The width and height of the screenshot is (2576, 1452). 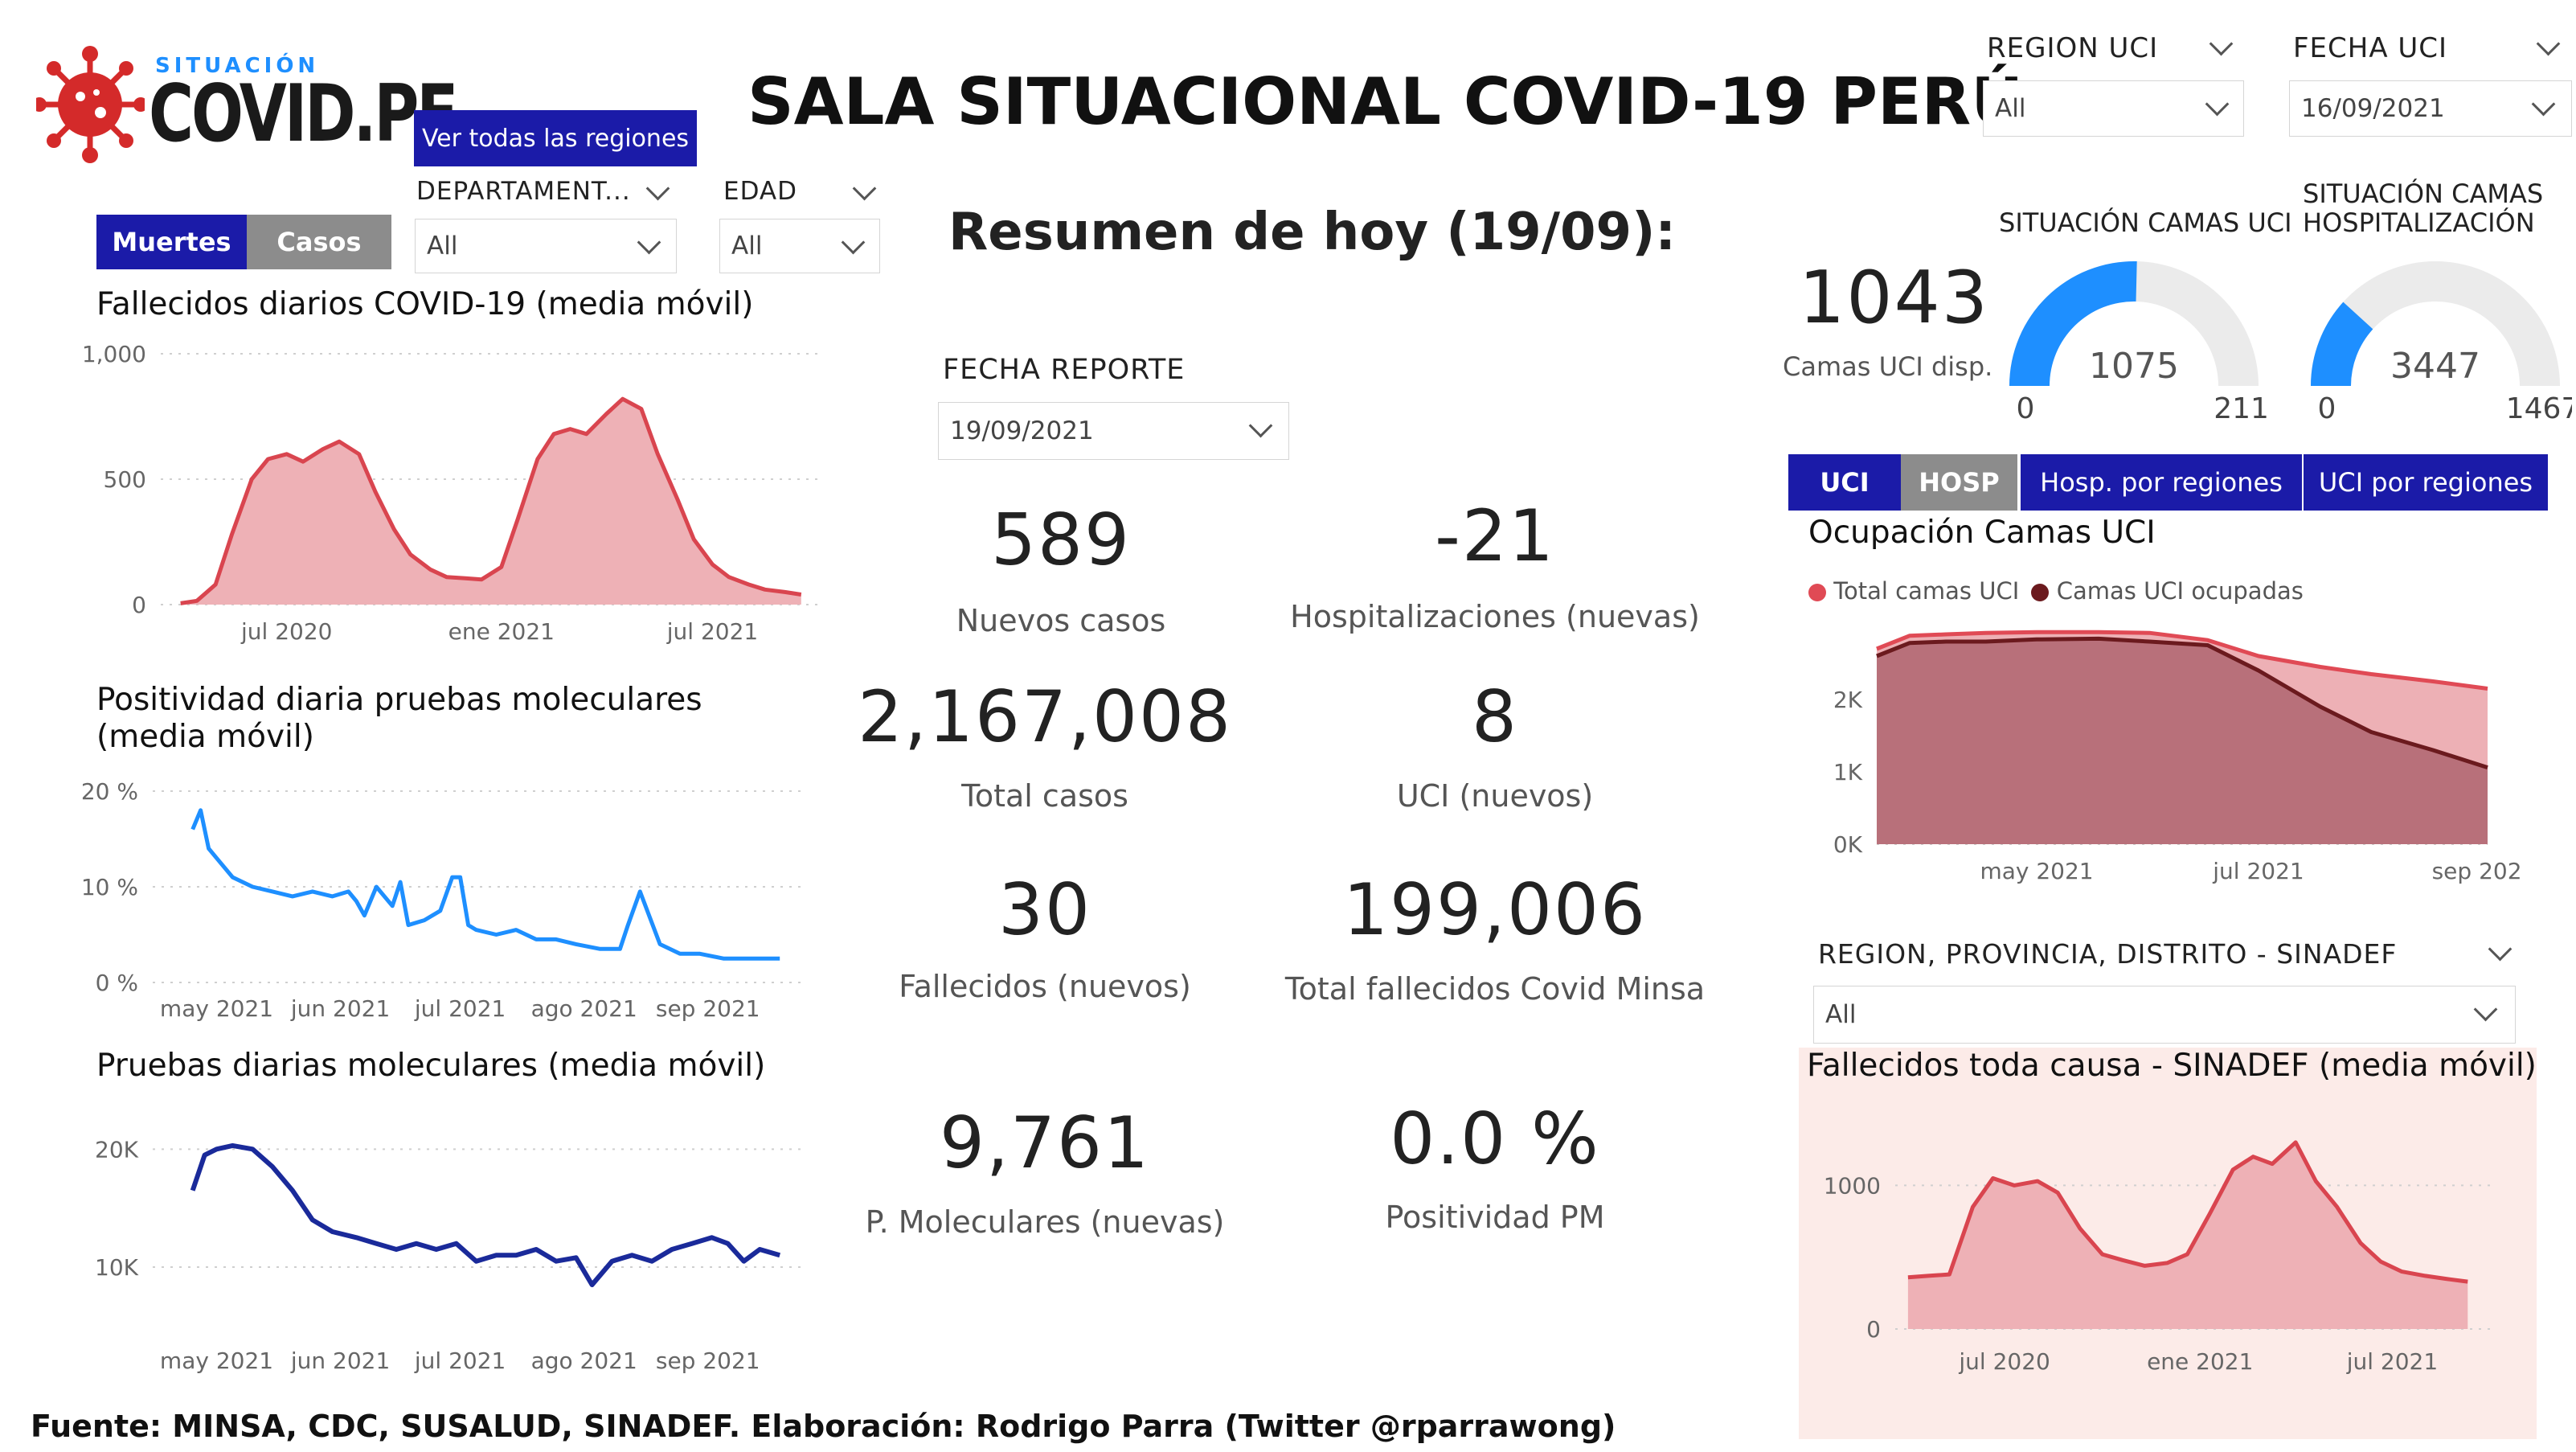 I want to click on gauge-track, so click(x=2435, y=324).